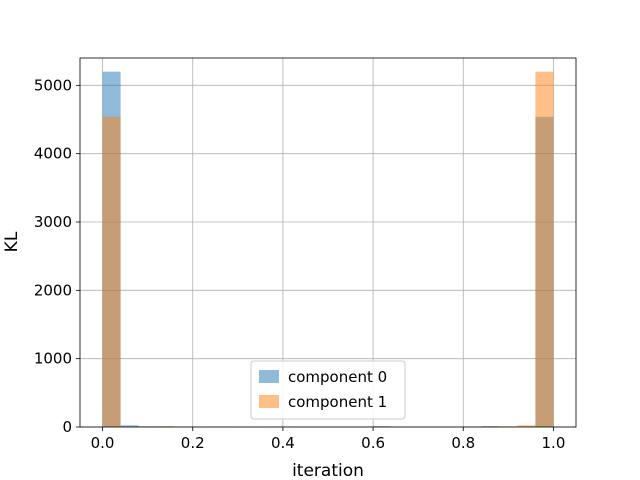 The height and width of the screenshot is (480, 640). I want to click on y-tick-label: 0, so click(67, 427).